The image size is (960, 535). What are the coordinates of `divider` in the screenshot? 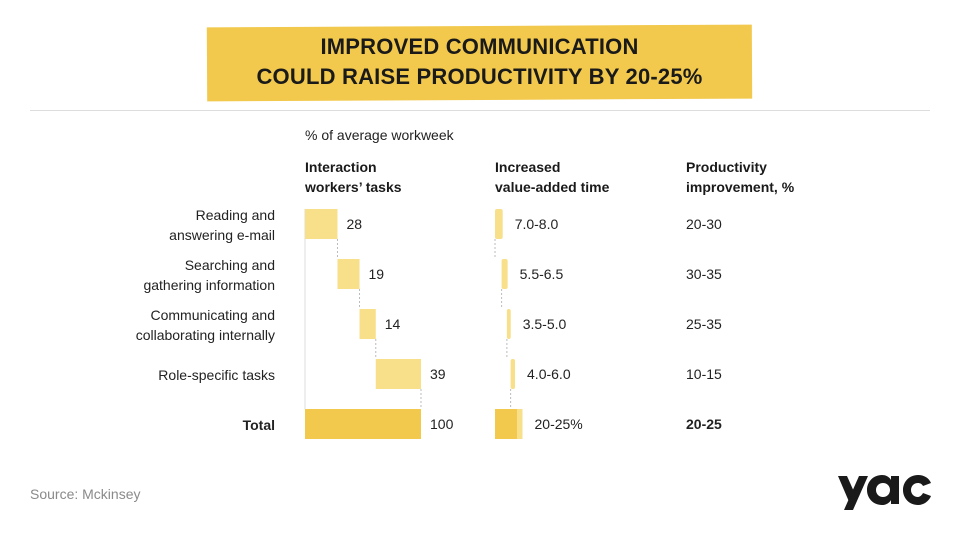 It's located at (480, 110).